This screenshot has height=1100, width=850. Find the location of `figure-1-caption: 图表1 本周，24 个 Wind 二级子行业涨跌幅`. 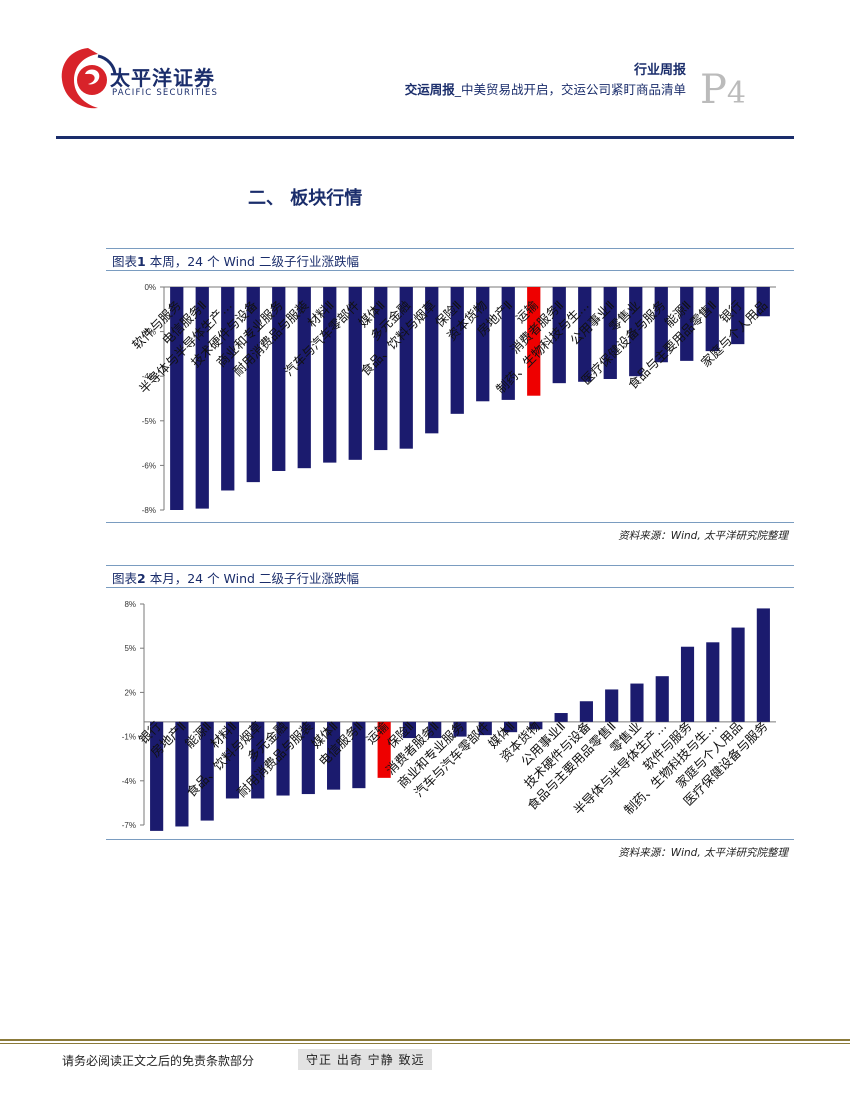

figure-1-caption: 图表1 本周，24 个 Wind 二级子行业涨跌幅 is located at coordinates (235, 260).